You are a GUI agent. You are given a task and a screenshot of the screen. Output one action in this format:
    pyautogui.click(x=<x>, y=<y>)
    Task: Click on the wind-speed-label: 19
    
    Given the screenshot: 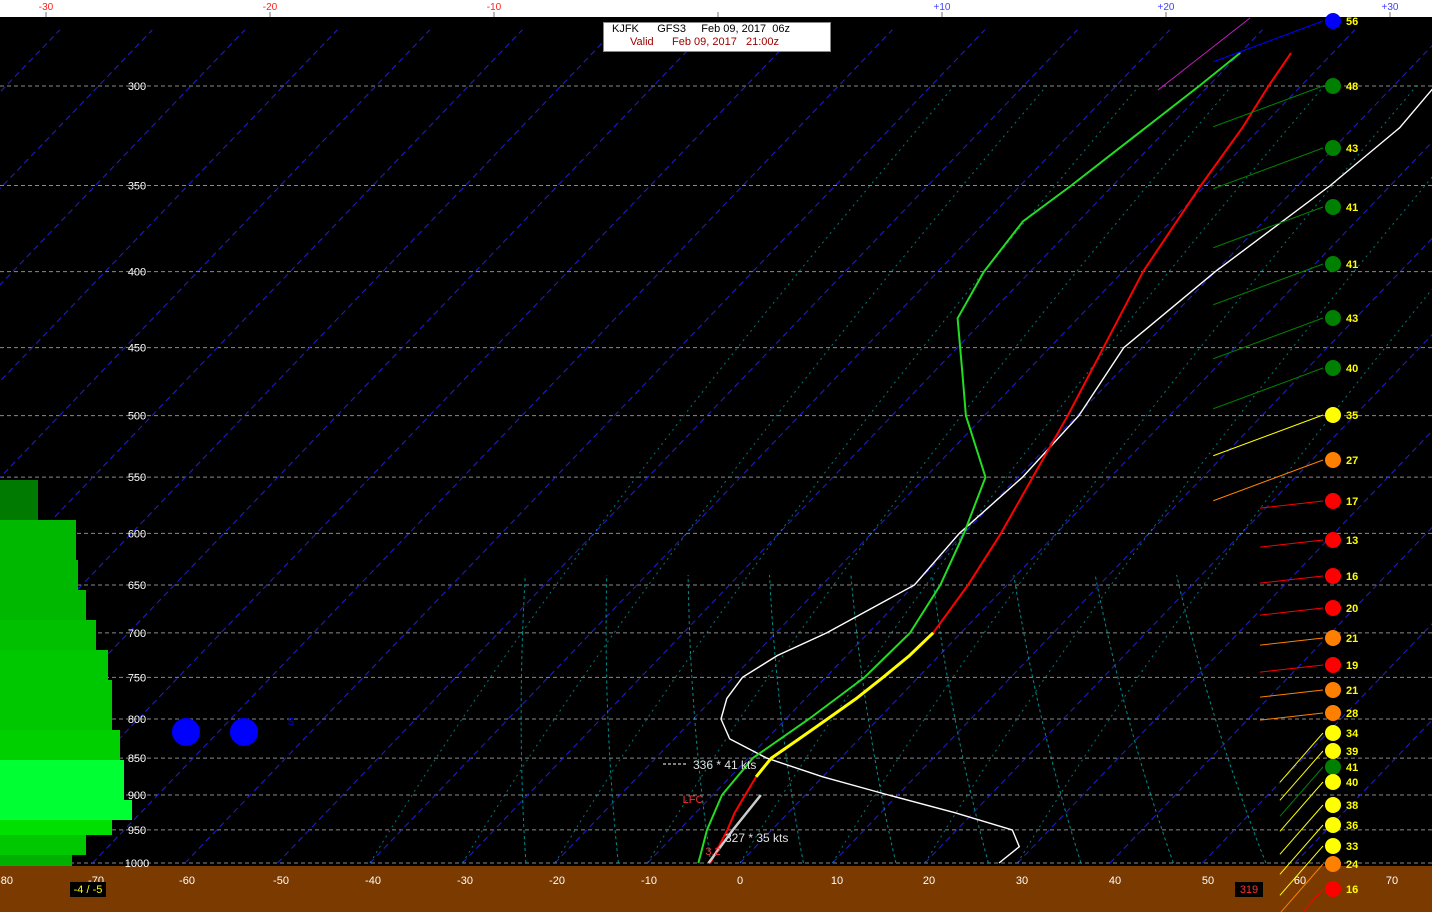 What is the action you would take?
    pyautogui.click(x=1352, y=666)
    